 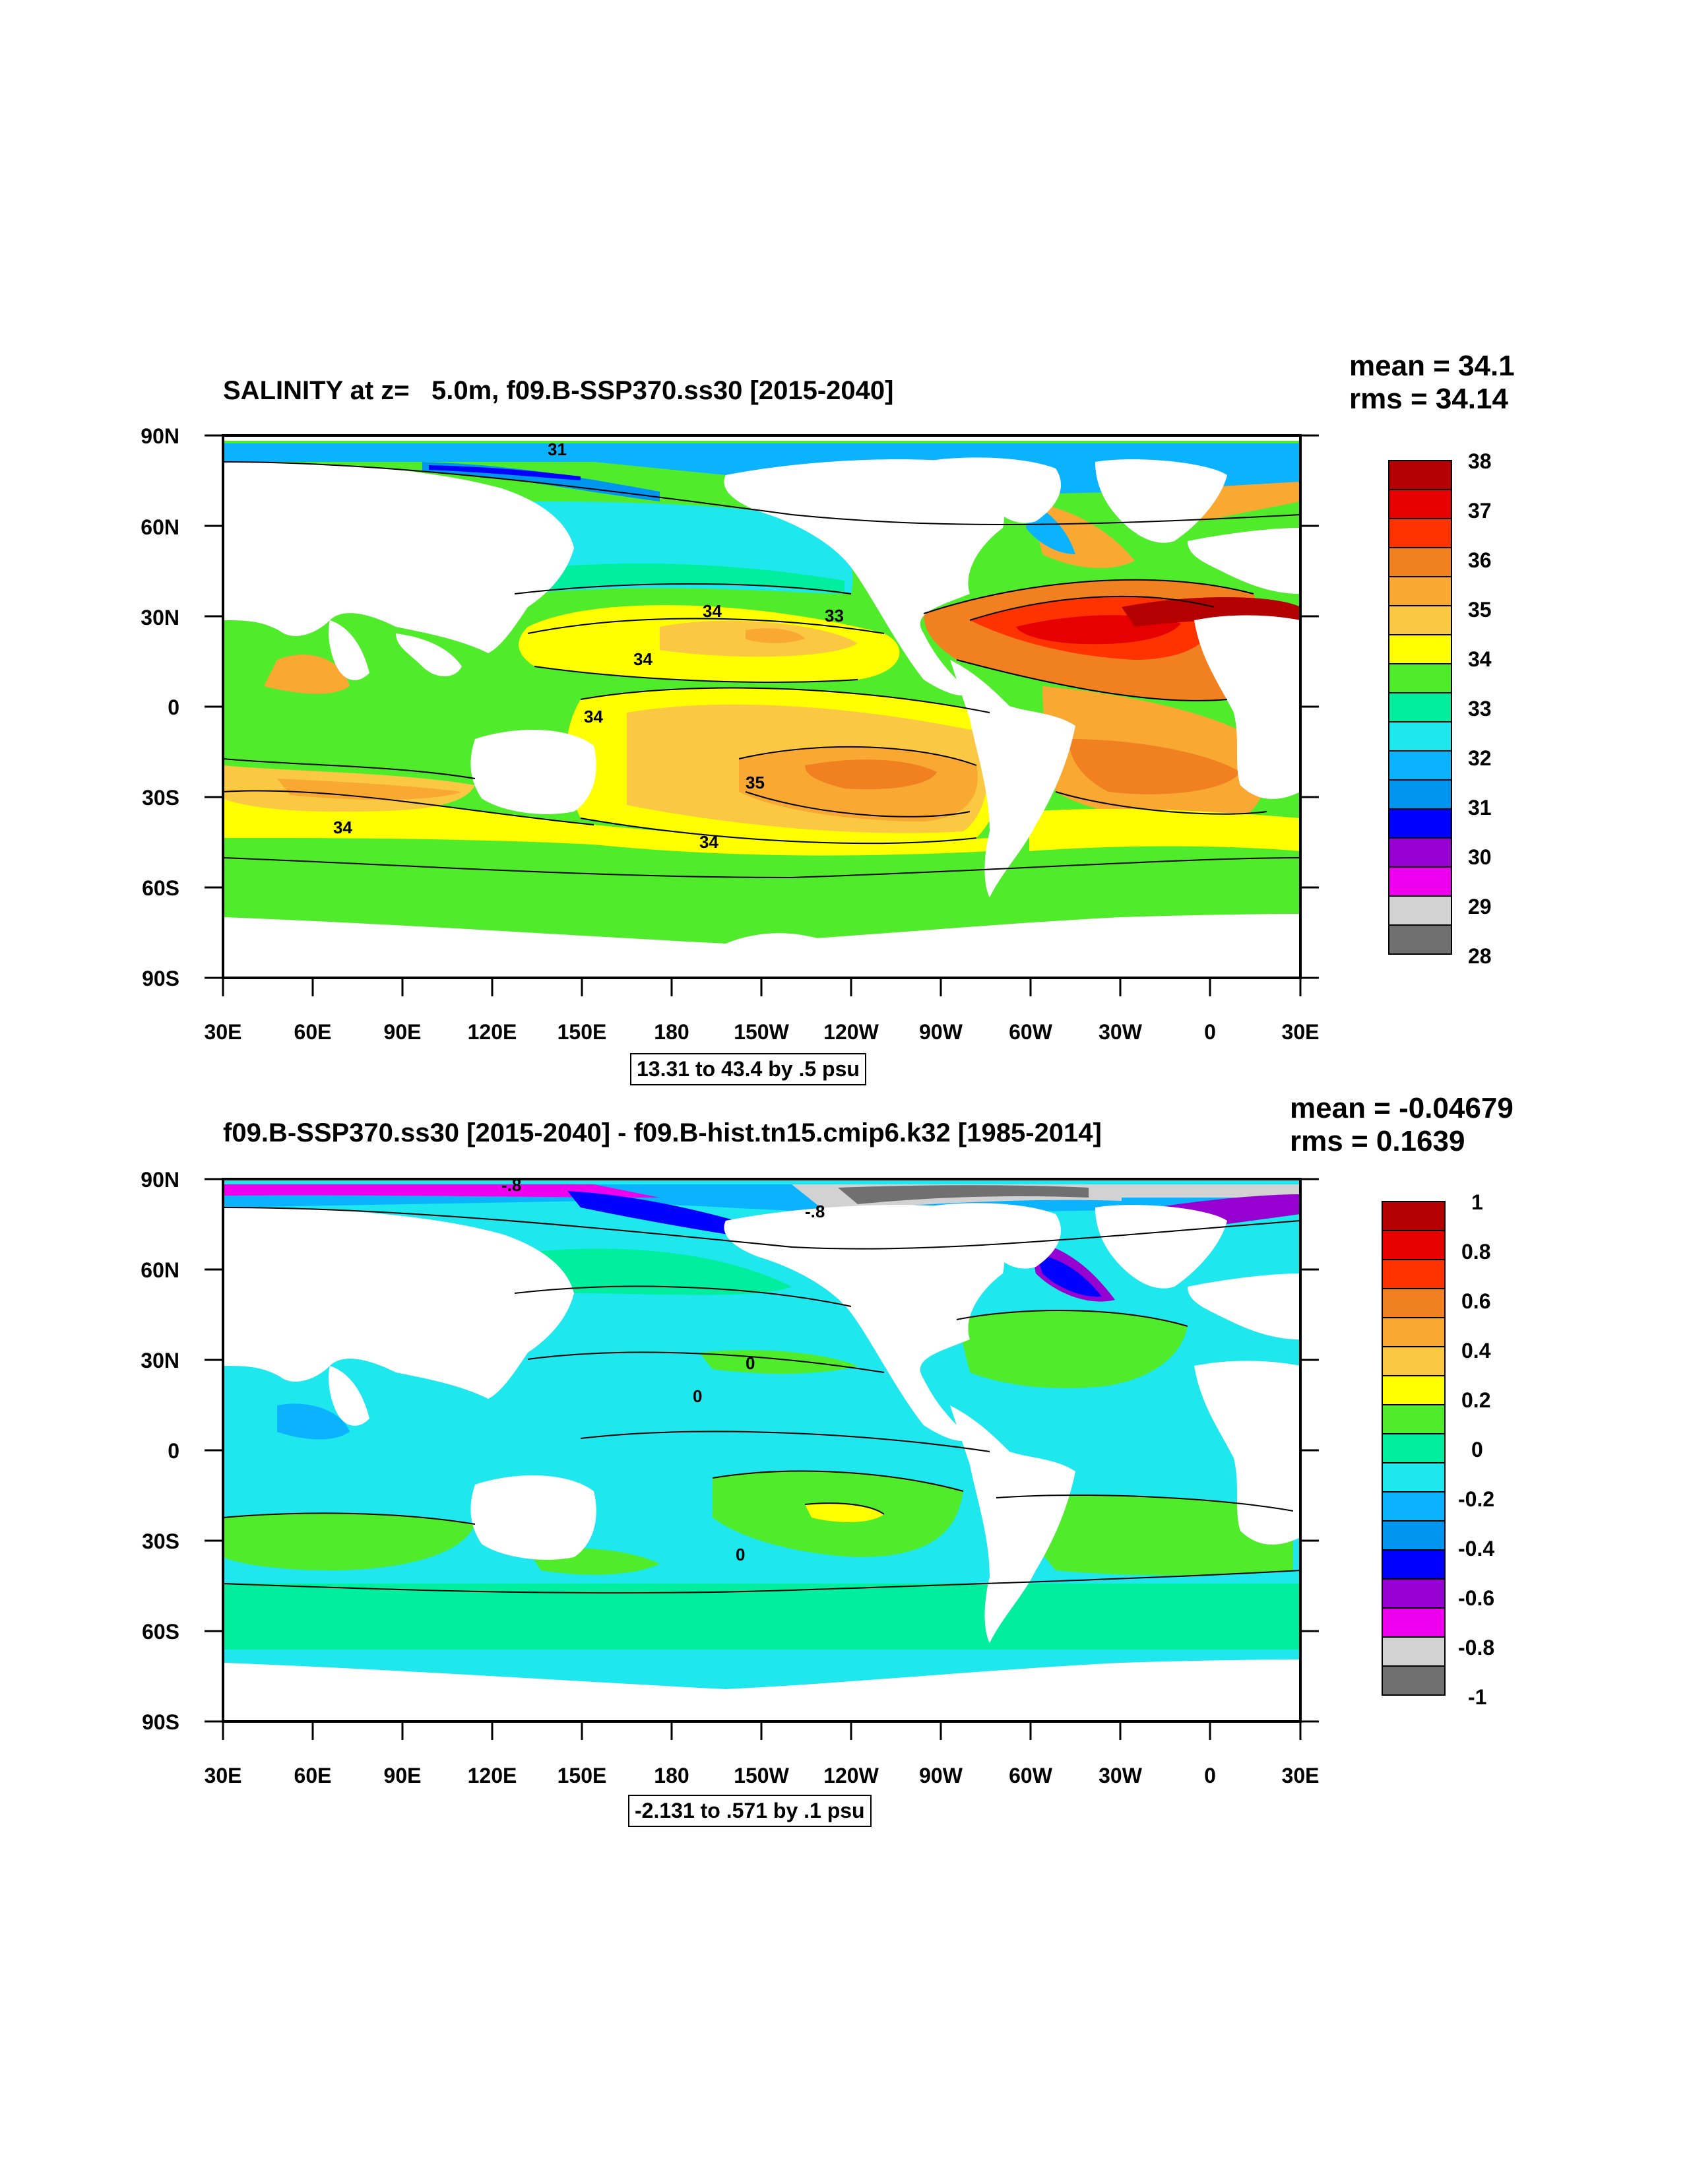 What do you see at coordinates (1031, 1032) in the screenshot?
I see `lon-label: 60W` at bounding box center [1031, 1032].